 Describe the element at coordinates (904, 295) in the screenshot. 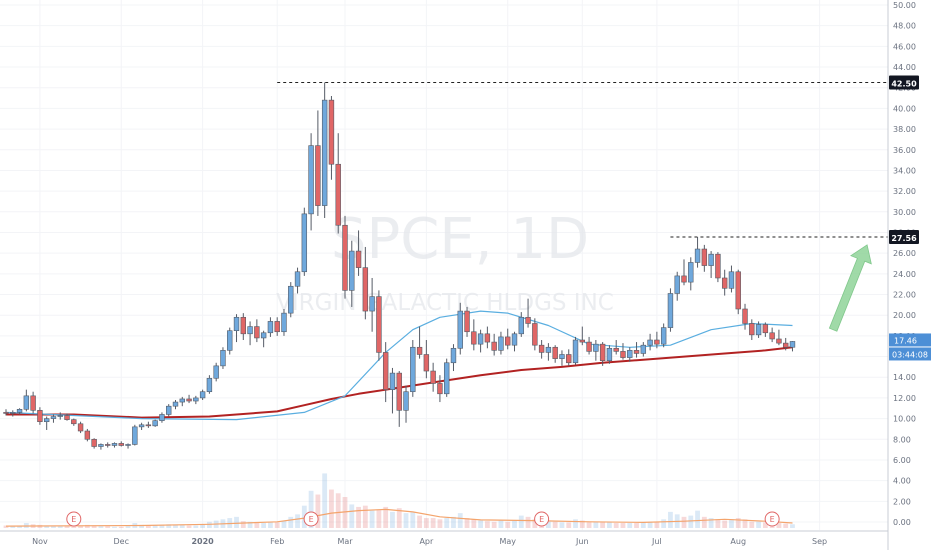

I see `price-tick-label: 22.00` at that location.